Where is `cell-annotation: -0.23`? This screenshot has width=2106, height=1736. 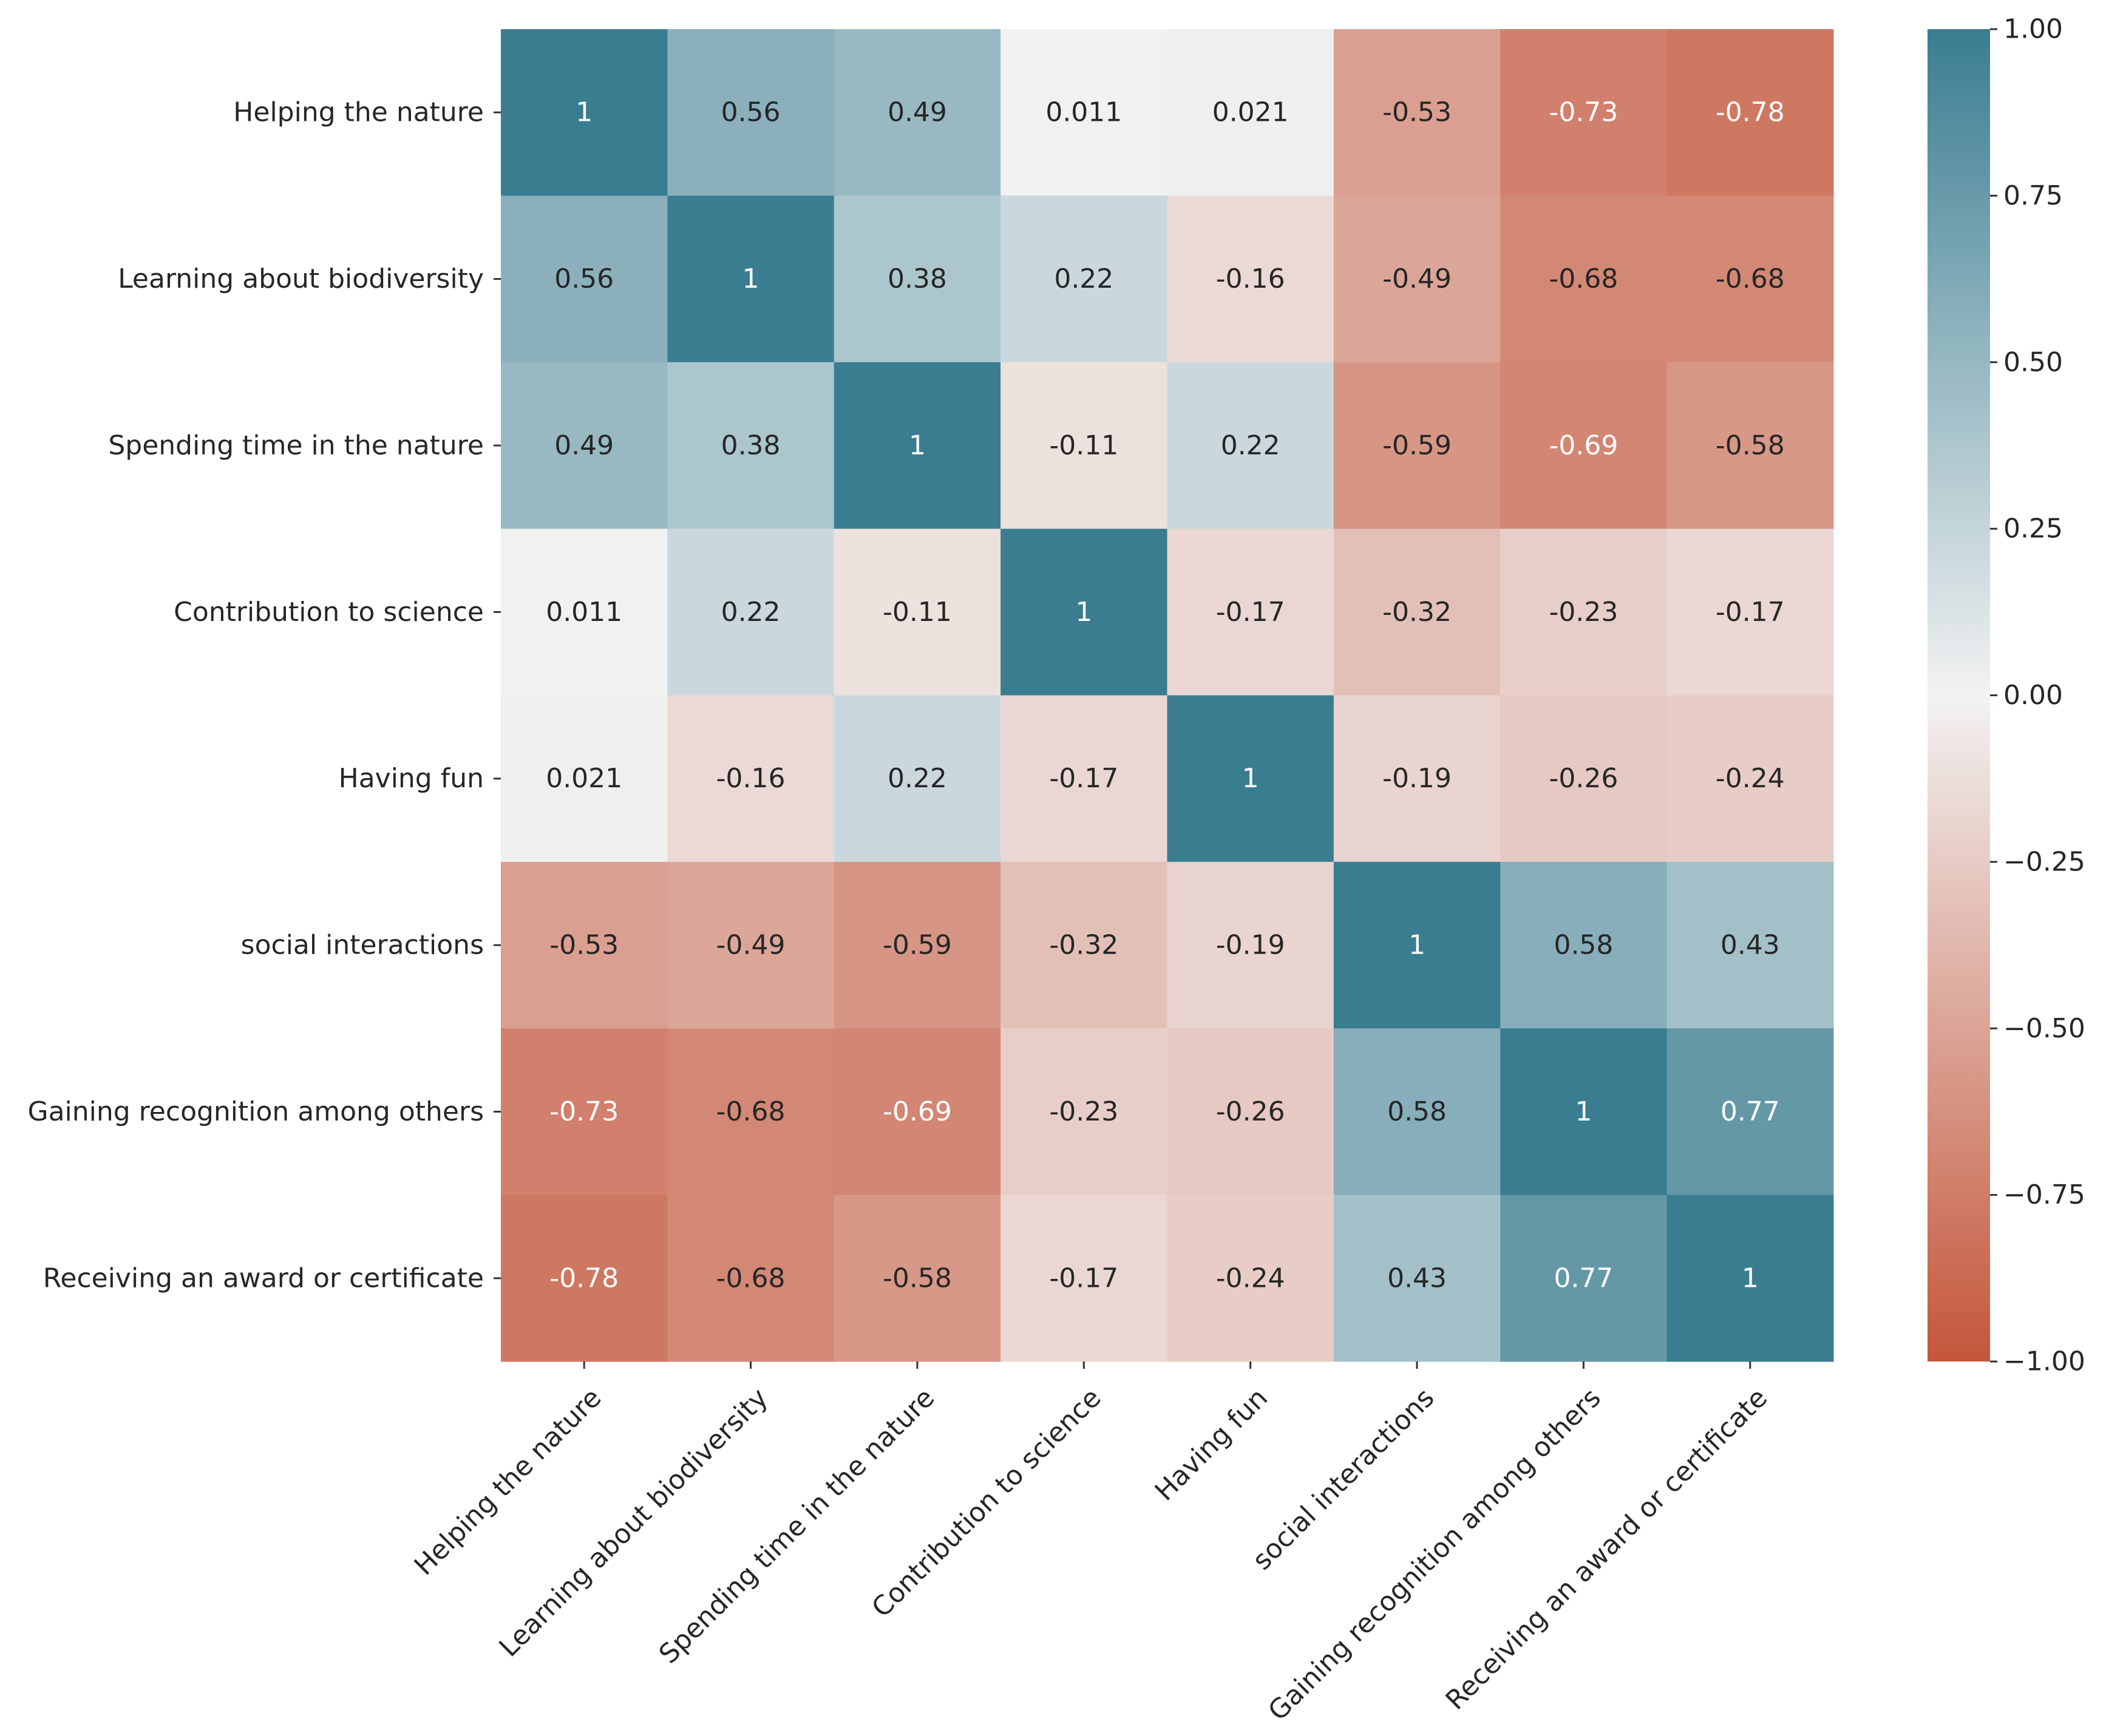 cell-annotation: -0.23 is located at coordinates (1083, 1111).